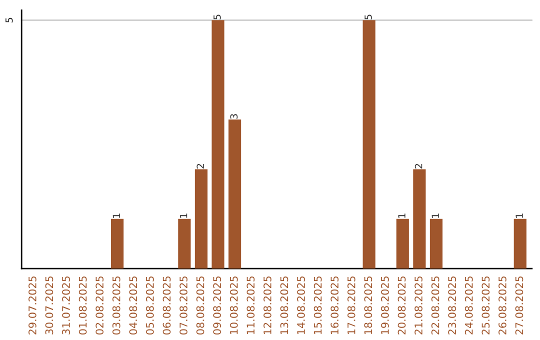 This screenshot has height=340, width=540. What do you see at coordinates (402, 305) in the screenshot?
I see `x-tick-label: 20.08.2025` at bounding box center [402, 305].